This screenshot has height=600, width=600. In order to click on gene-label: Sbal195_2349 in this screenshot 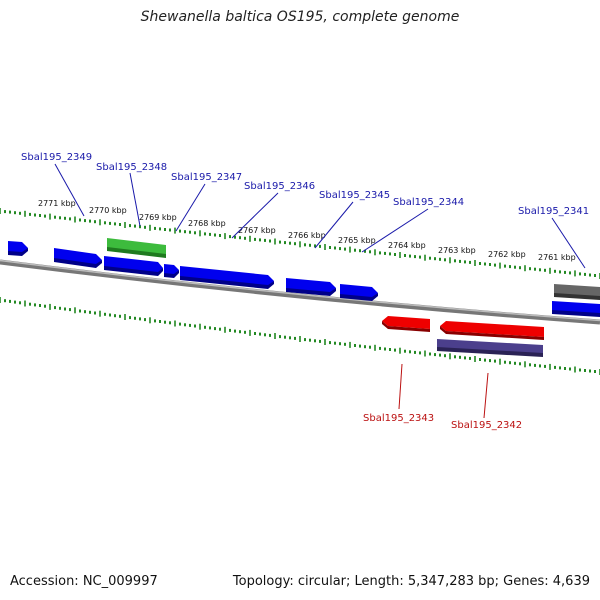, I will do `click(56, 157)`.